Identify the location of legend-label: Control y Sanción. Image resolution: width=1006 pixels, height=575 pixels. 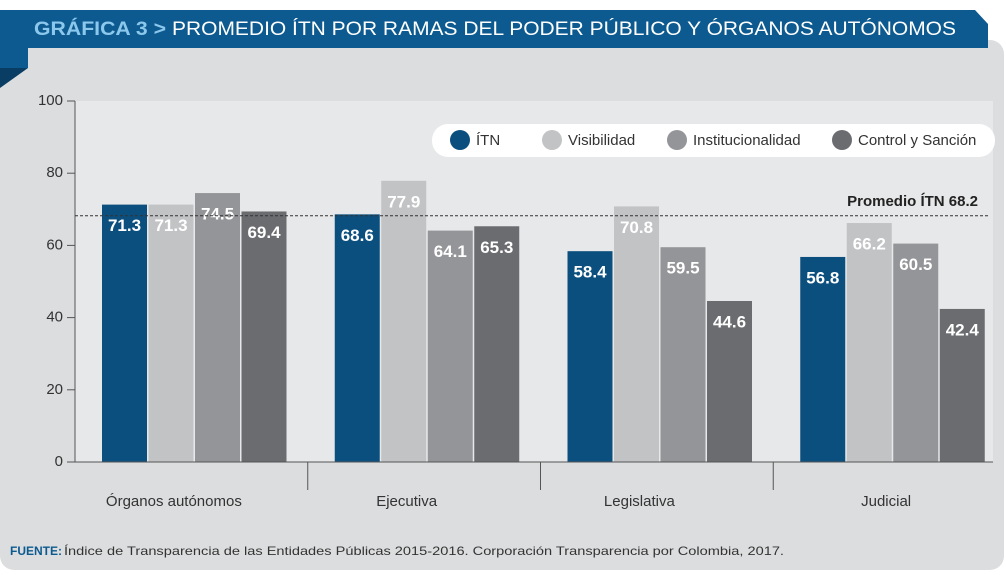
(917, 140).